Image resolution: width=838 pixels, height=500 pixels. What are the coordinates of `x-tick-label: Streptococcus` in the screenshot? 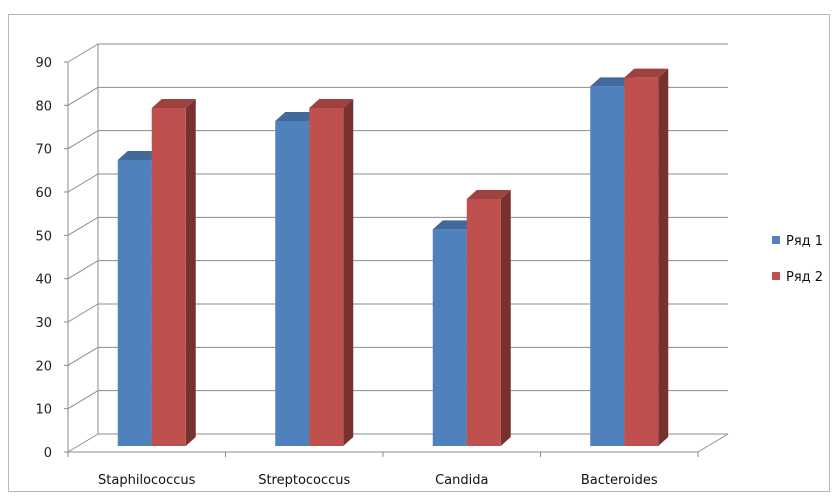 It's located at (304, 480).